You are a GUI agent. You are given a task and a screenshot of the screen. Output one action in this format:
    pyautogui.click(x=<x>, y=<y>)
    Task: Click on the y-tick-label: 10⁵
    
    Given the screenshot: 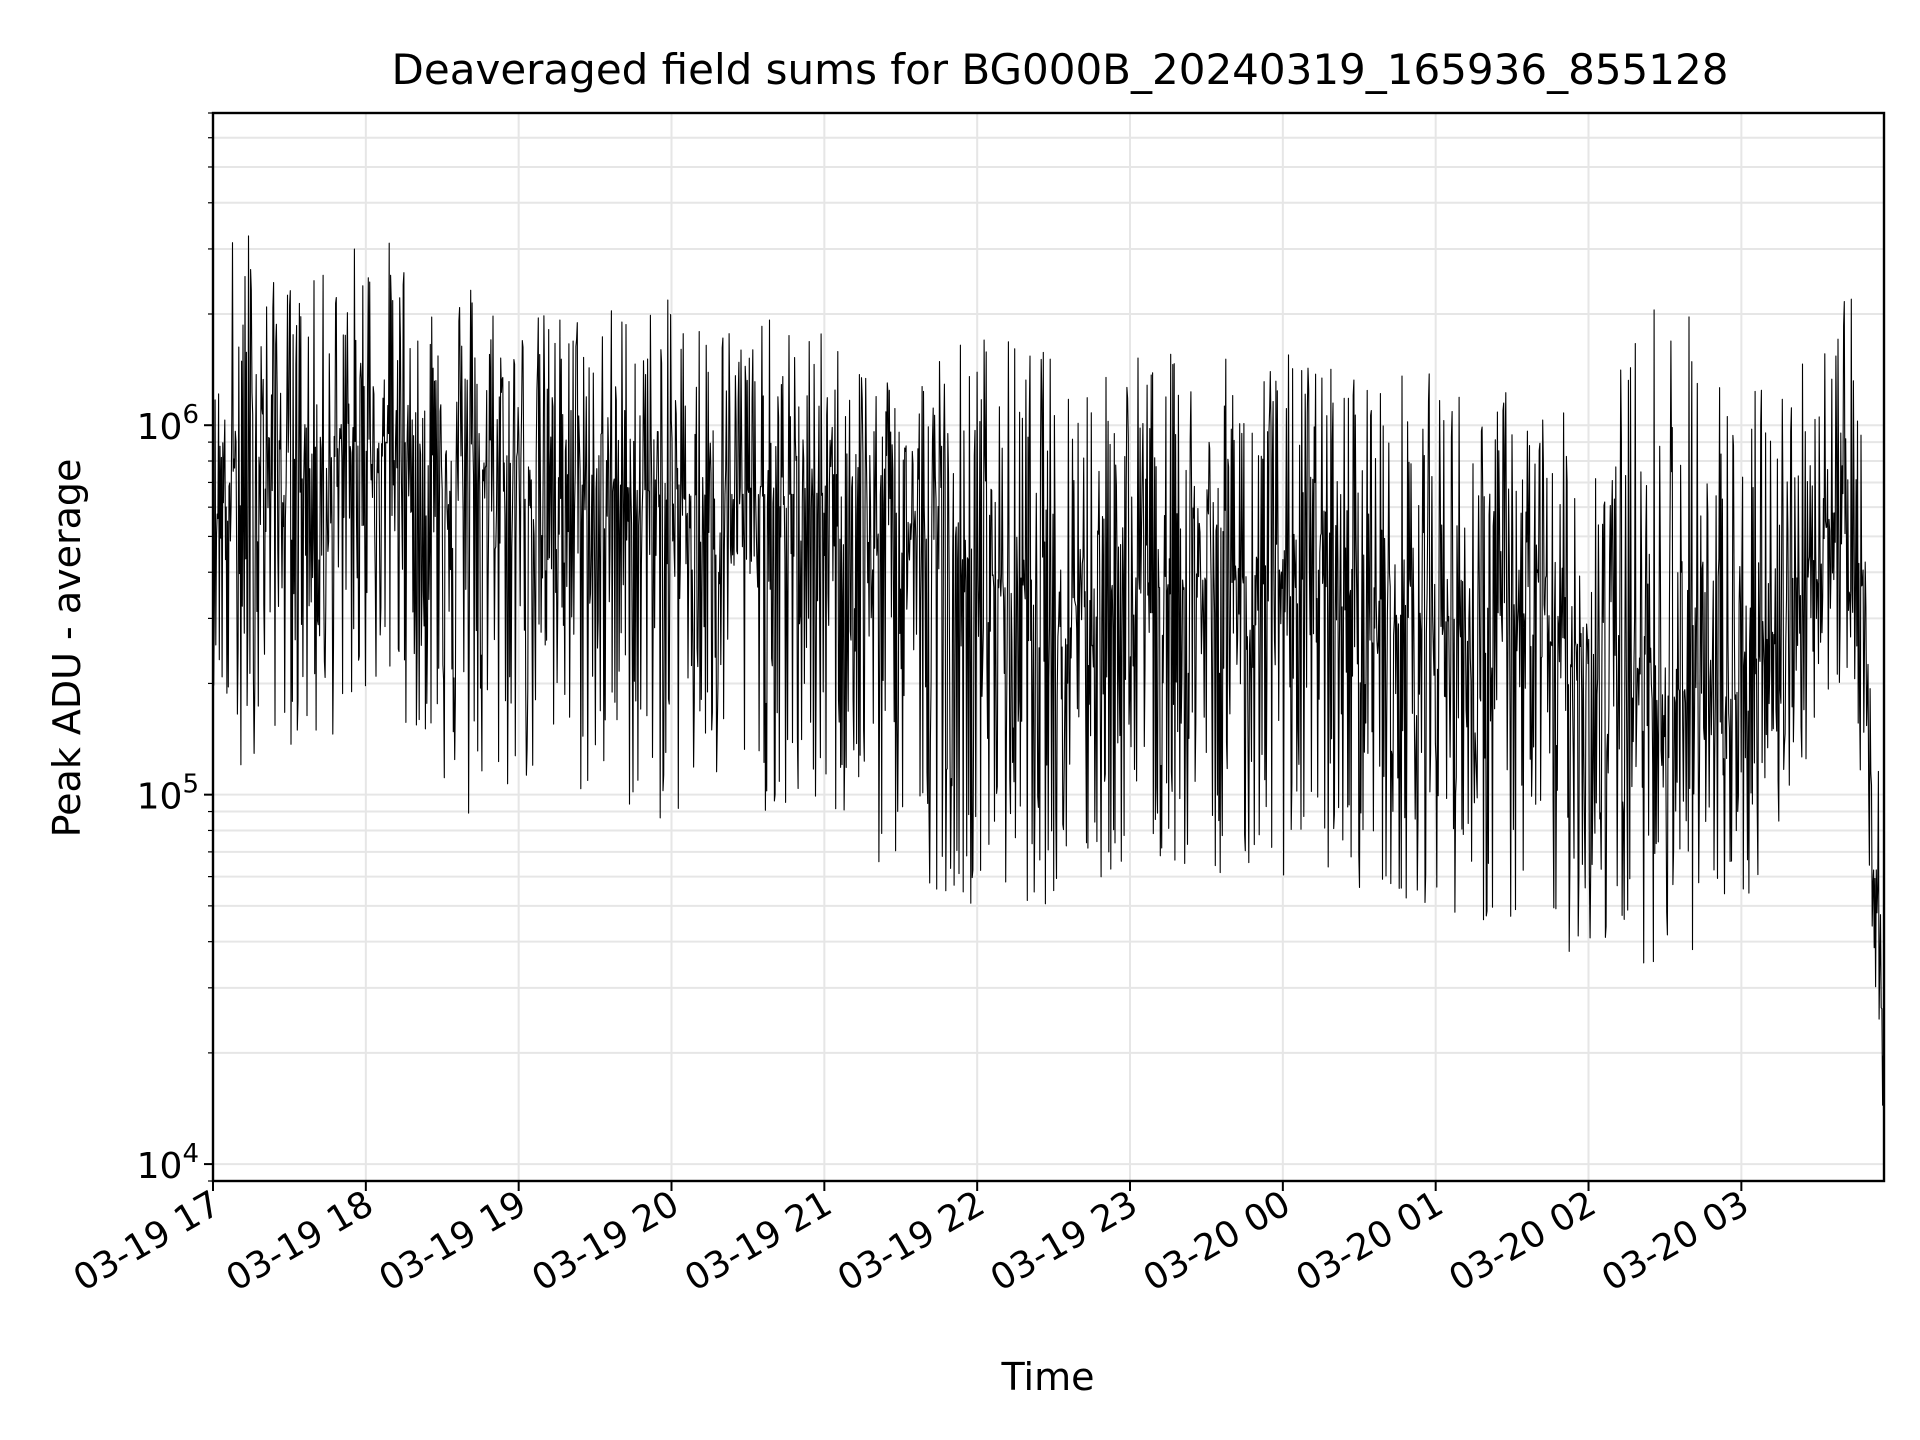 What is the action you would take?
    pyautogui.click(x=168, y=794)
    